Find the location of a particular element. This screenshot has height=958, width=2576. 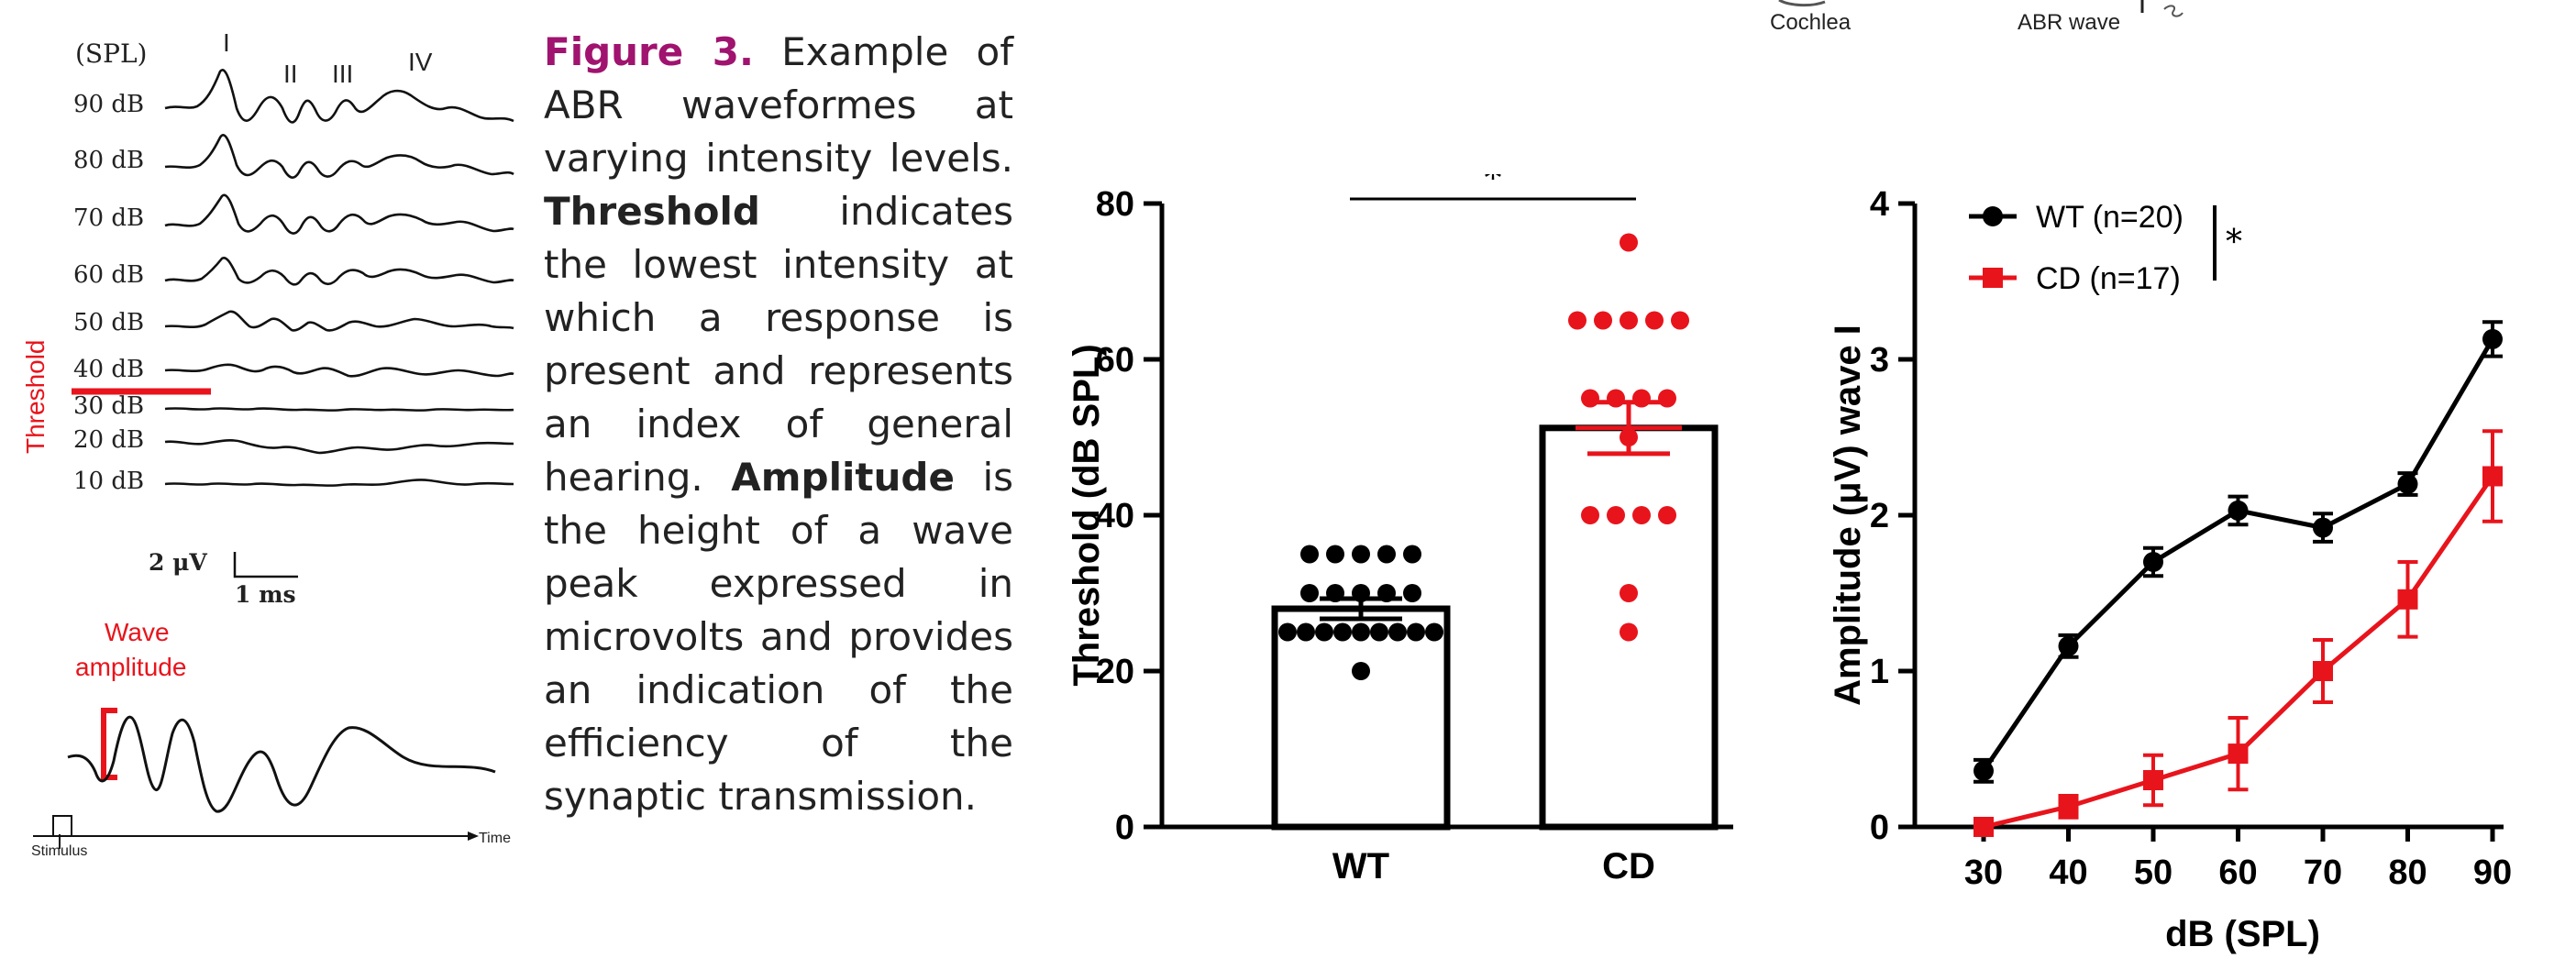

spl-header: (SPL) is located at coordinates (111, 54).